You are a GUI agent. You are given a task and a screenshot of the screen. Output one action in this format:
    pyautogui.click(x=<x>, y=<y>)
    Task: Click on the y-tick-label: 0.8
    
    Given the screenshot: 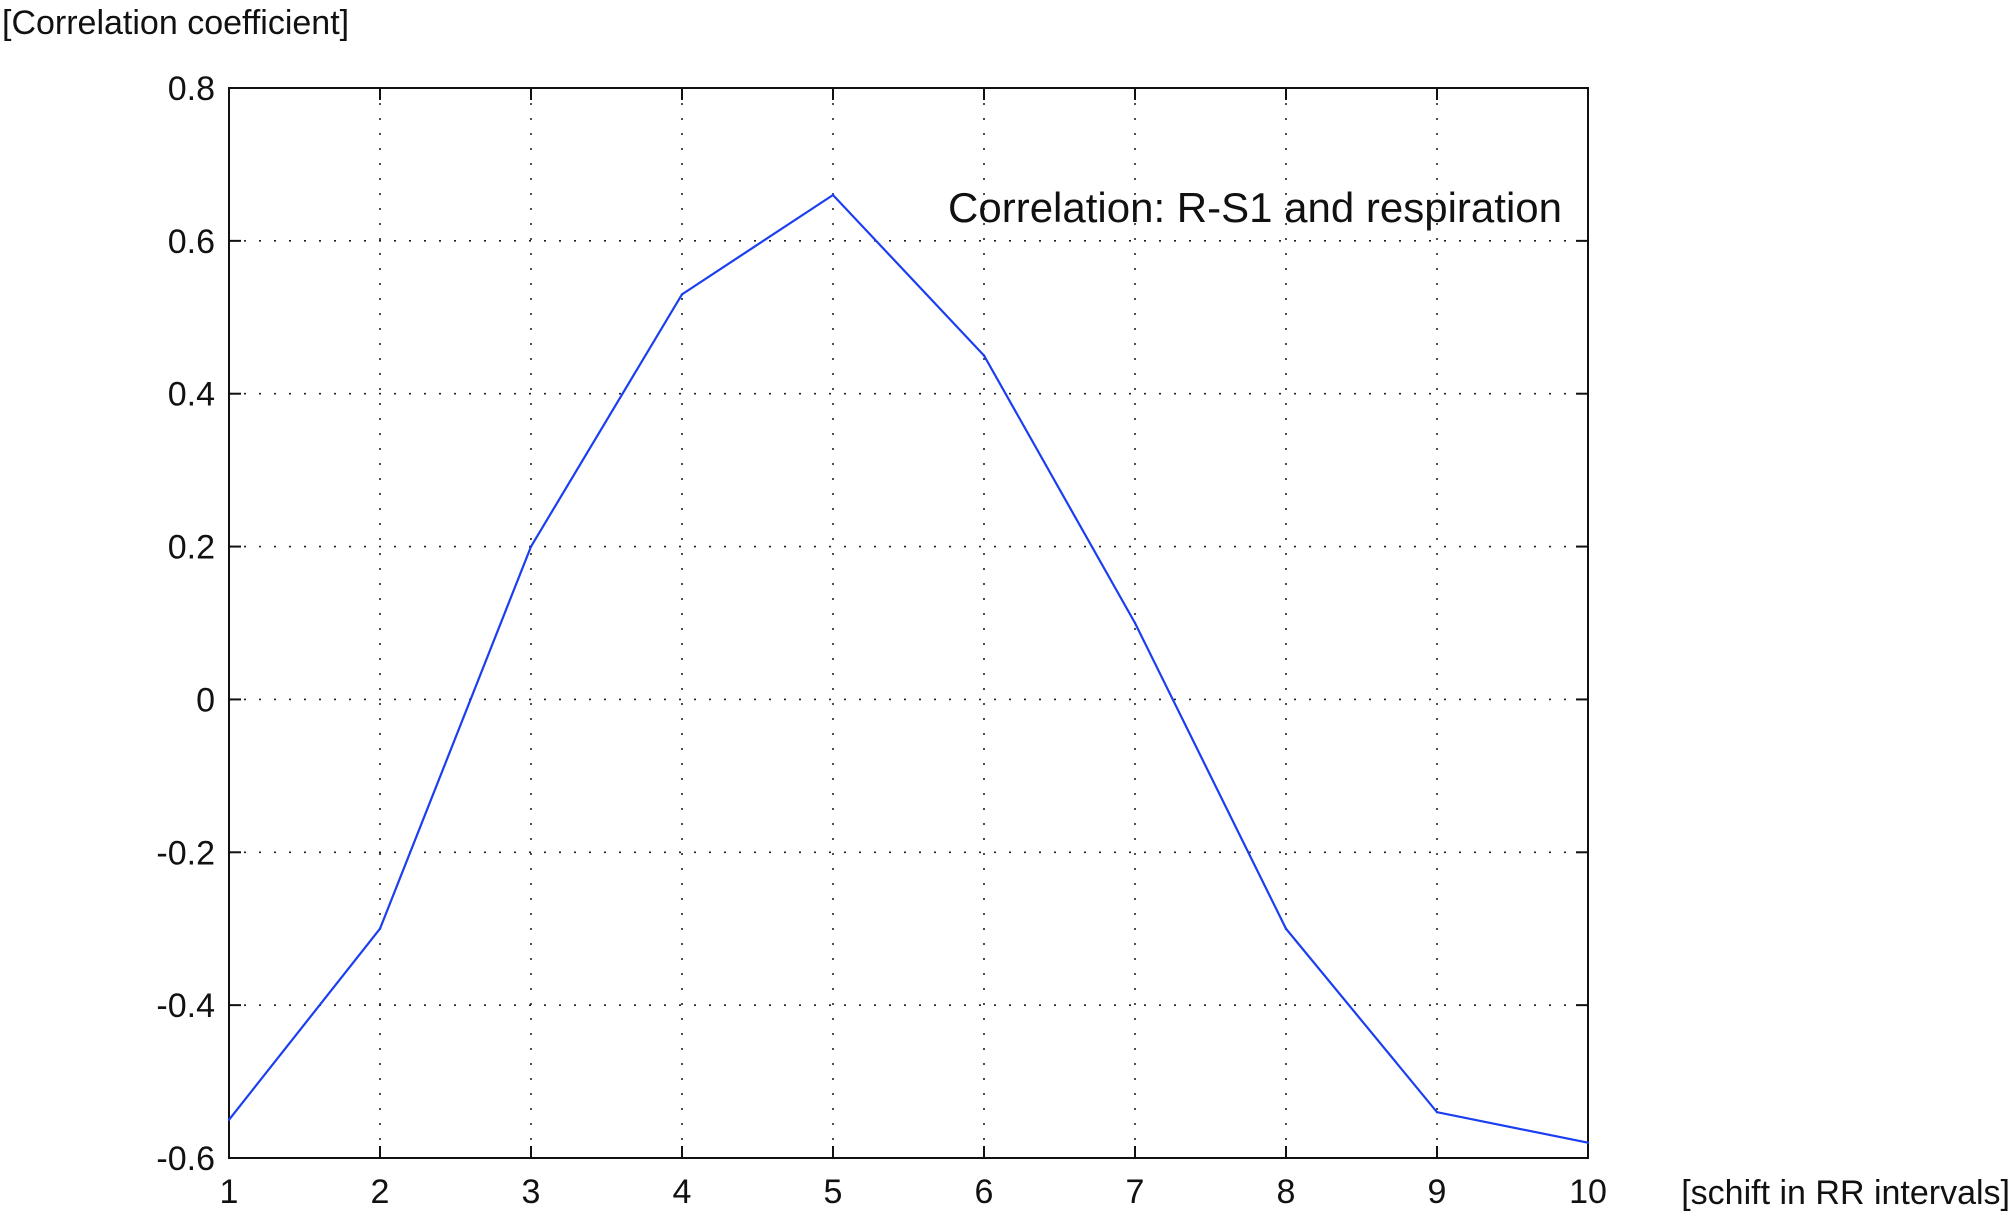 What is the action you would take?
    pyautogui.click(x=191, y=89)
    